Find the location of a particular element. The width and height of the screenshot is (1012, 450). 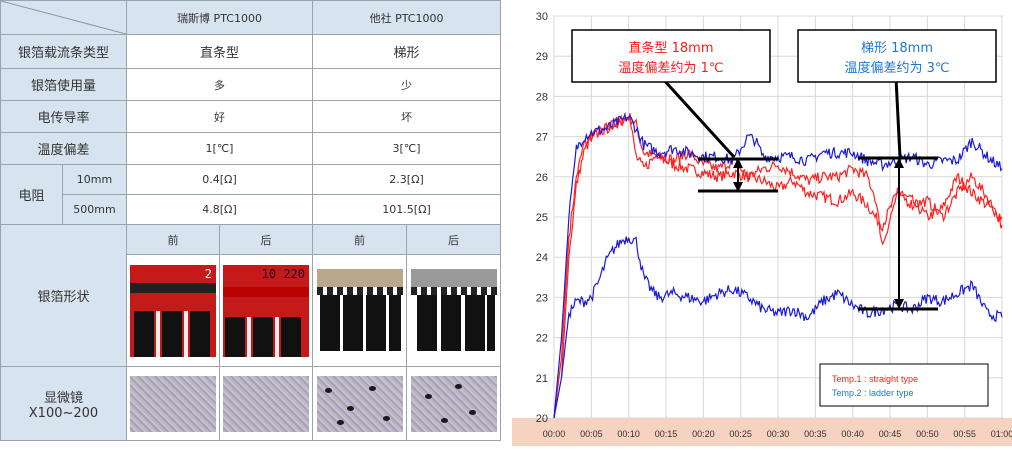

y-tick-label: 25 is located at coordinates (542, 218).